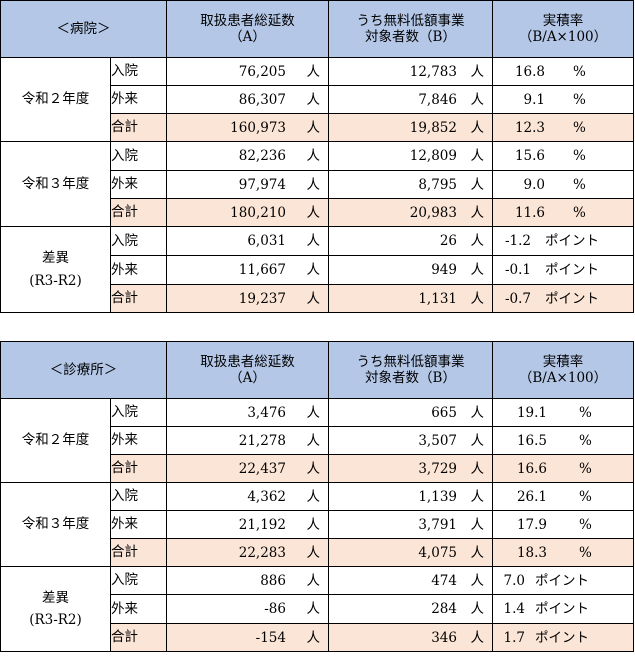 The height and width of the screenshot is (656, 635). I want to click on cell-total: 76,205 人, so click(247, 71).